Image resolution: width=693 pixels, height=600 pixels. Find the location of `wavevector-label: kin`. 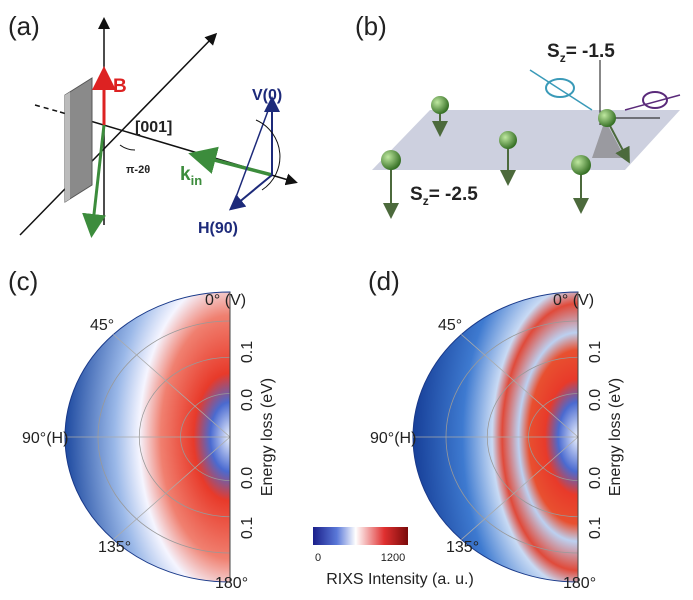

wavevector-label: kin is located at coordinates (191, 176).